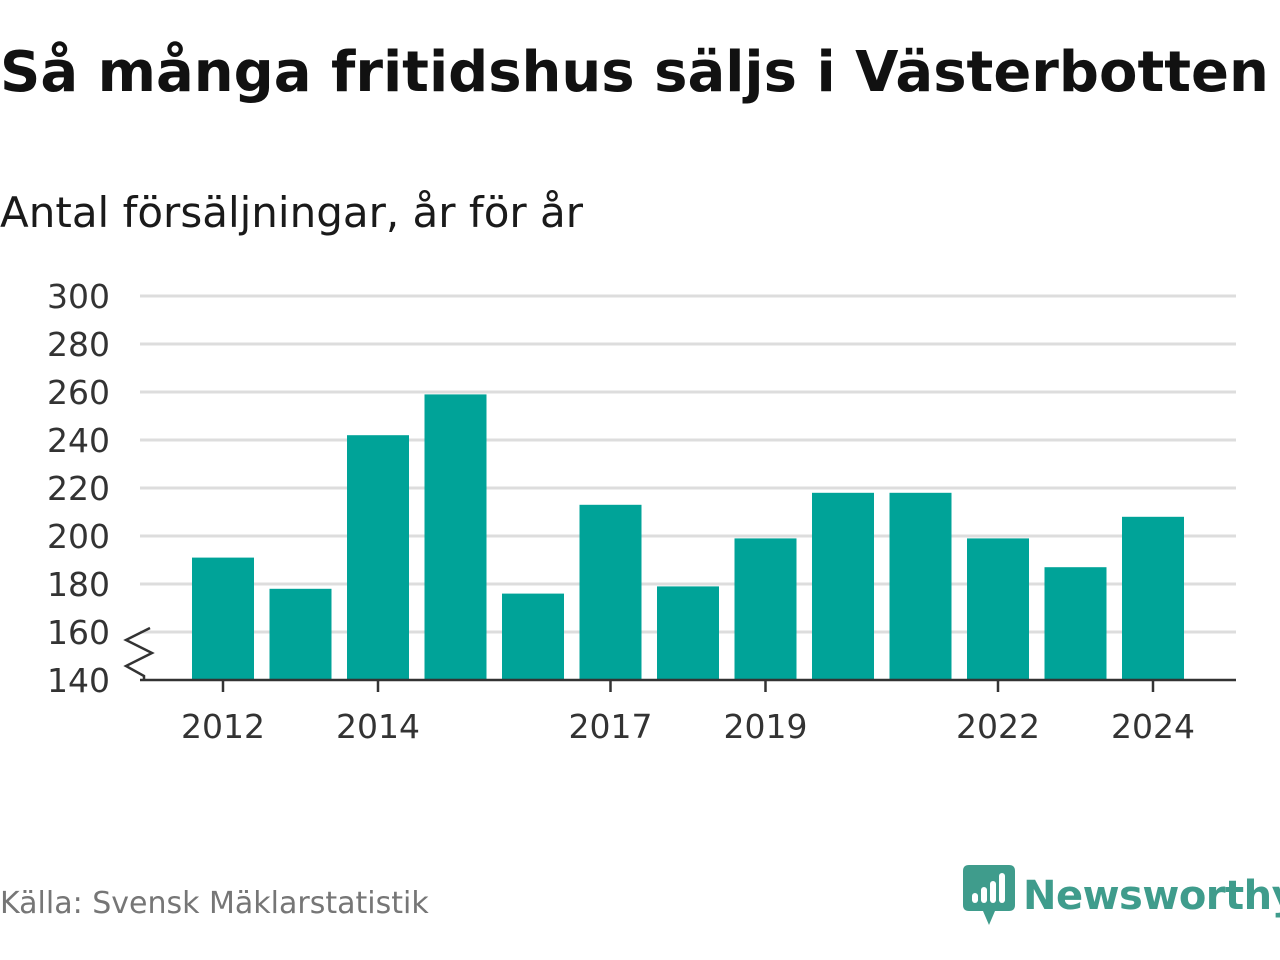 The height and width of the screenshot is (960, 1280). Describe the element at coordinates (533, 636) in the screenshot. I see `bar-2016` at that location.